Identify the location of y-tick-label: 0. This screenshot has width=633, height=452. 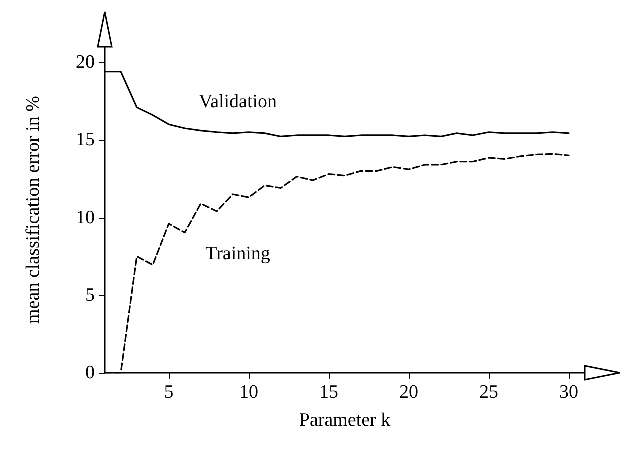
(90, 373).